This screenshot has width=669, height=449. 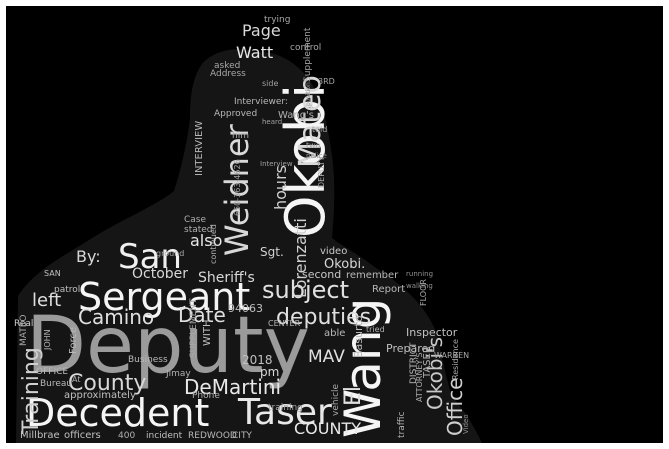 What do you see at coordinates (308, 54) in the screenshot?
I see `word-supplement: Supplement` at bounding box center [308, 54].